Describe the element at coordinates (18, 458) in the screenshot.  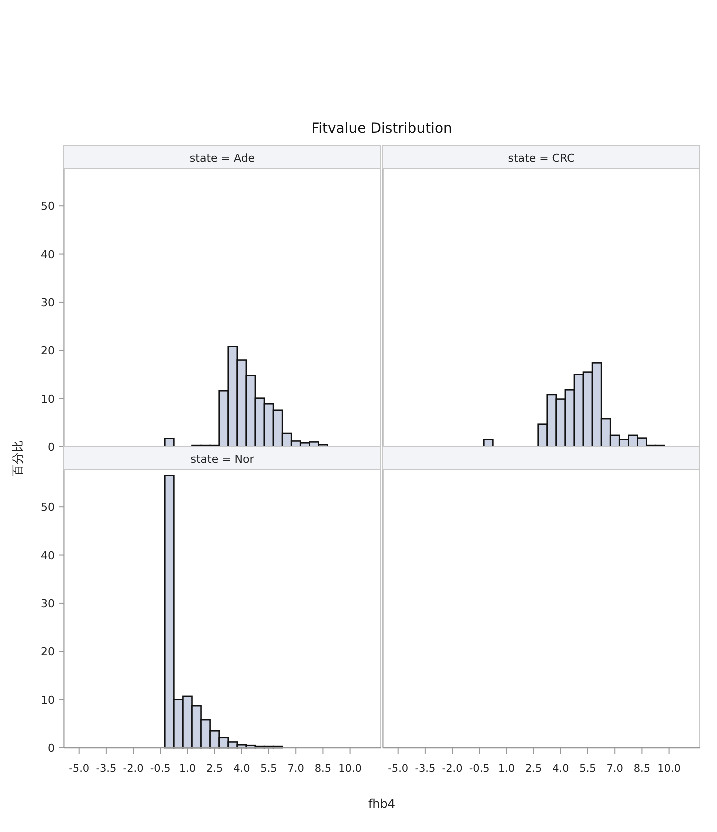
I see `y-axis-title: 百分比` at that location.